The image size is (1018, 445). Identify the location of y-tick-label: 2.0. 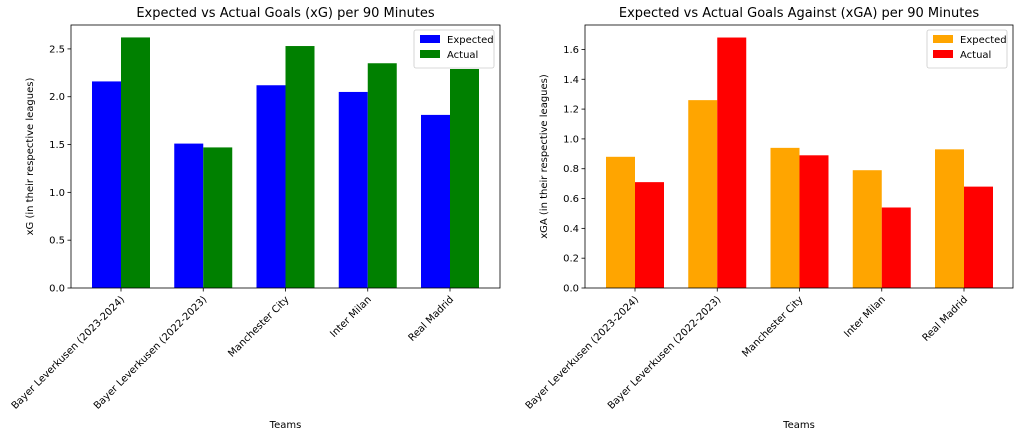
(57, 97).